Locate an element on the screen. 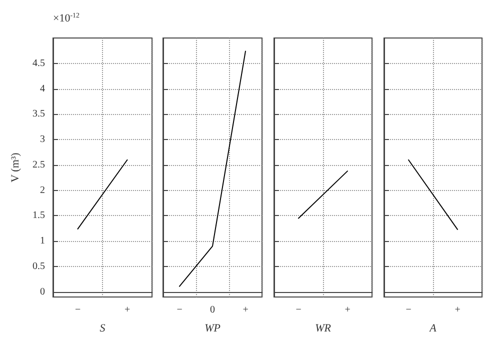 This screenshot has width=500, height=341. x-axis-title: A is located at coordinates (432, 328).